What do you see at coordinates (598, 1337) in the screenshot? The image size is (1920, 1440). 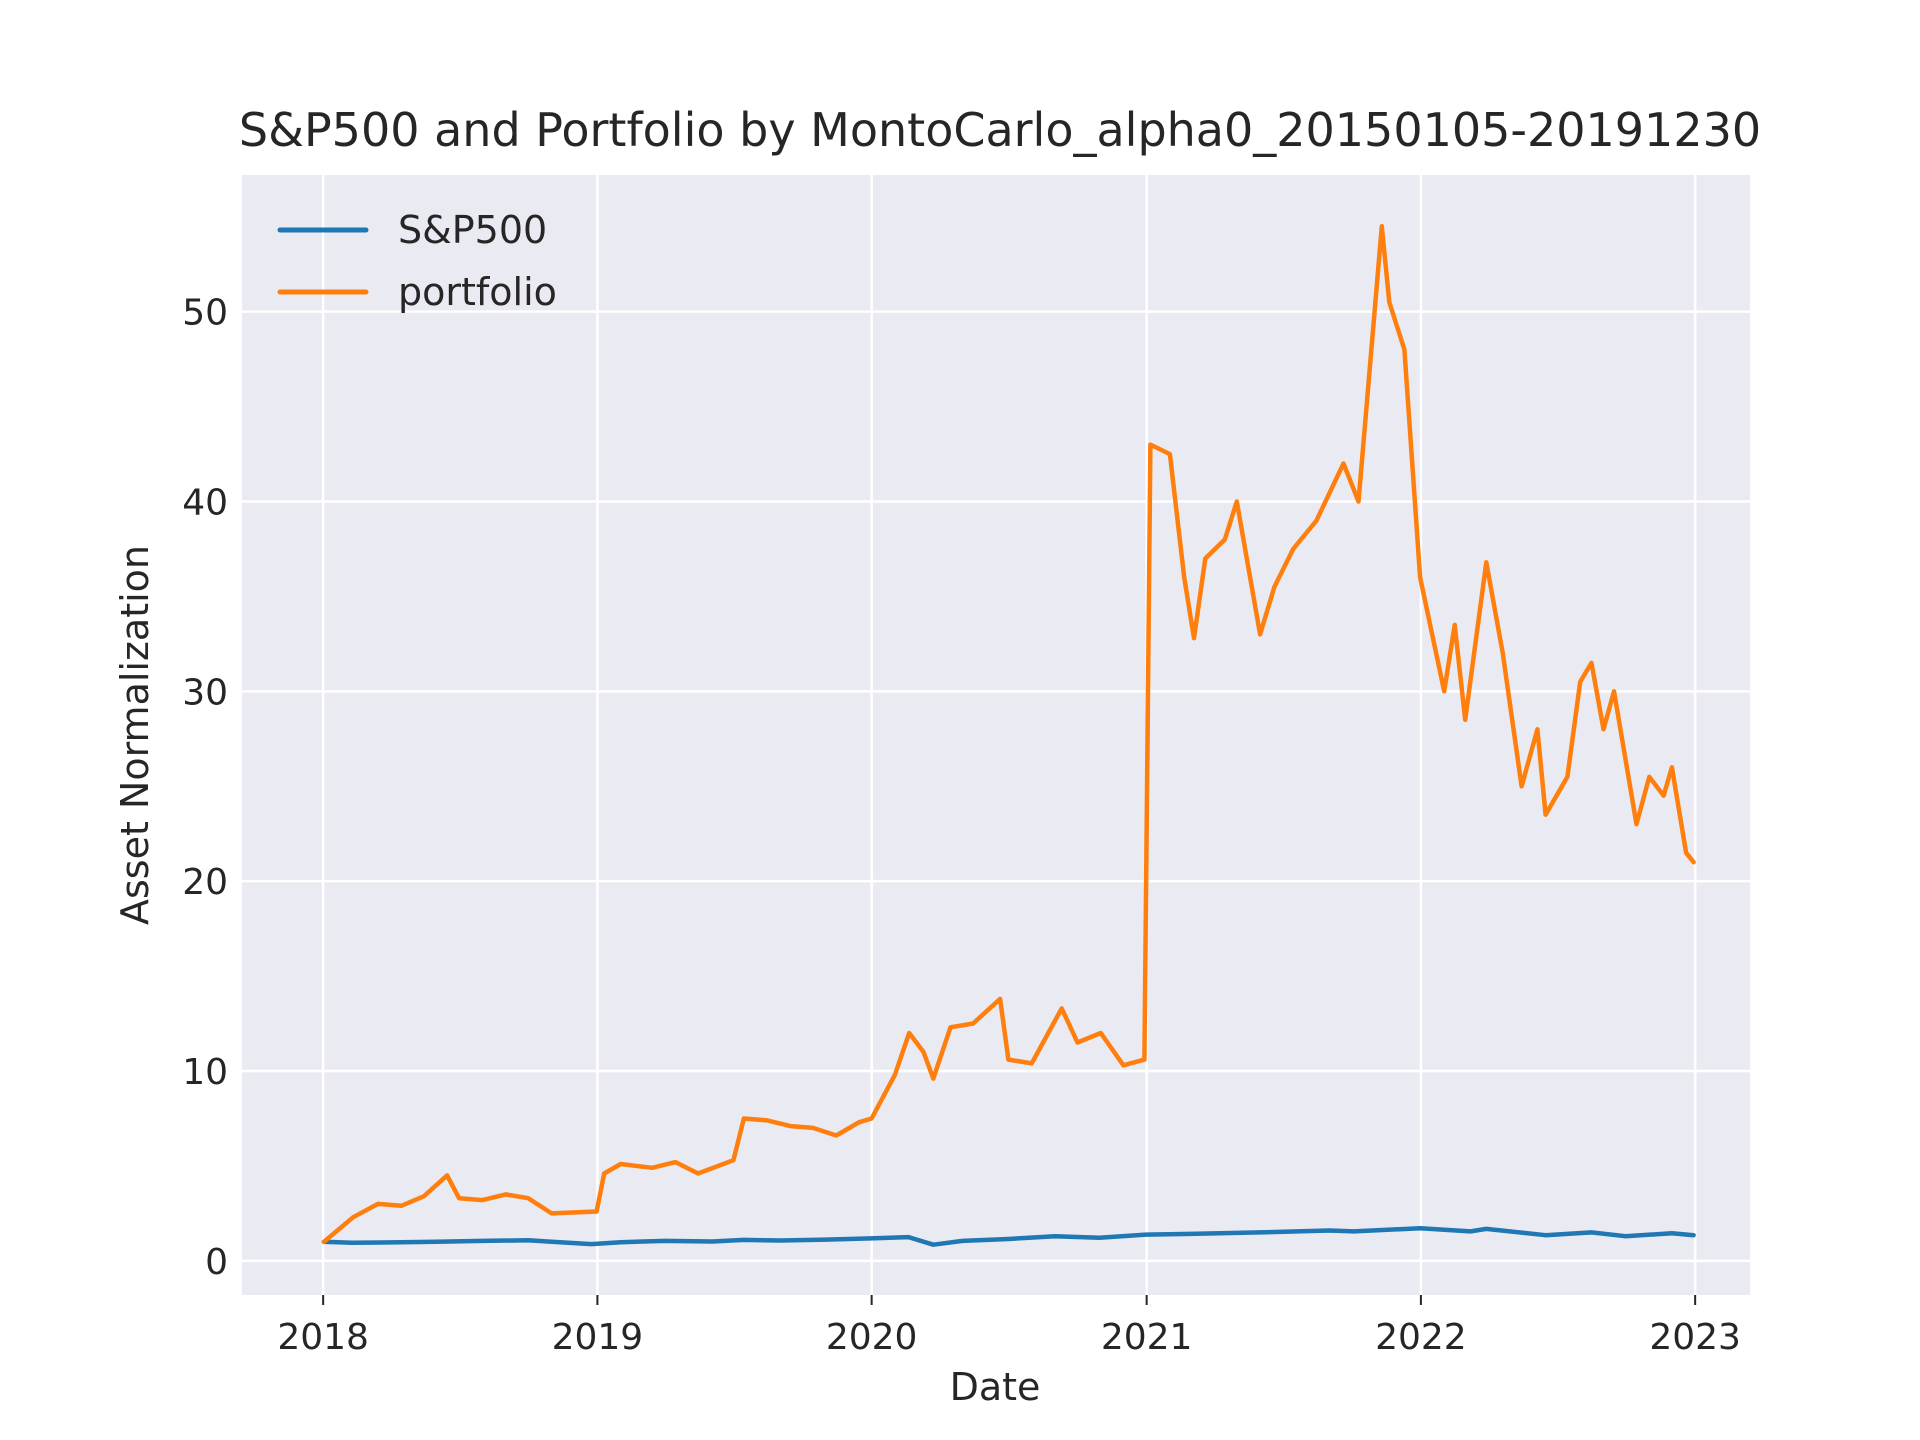 I see `x-tick-label: 2019` at bounding box center [598, 1337].